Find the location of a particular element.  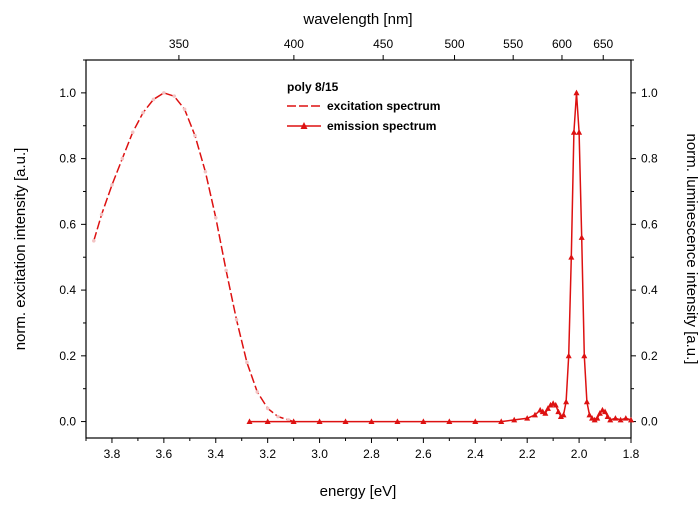

x-tick-label: 3.8 is located at coordinates (112, 454).